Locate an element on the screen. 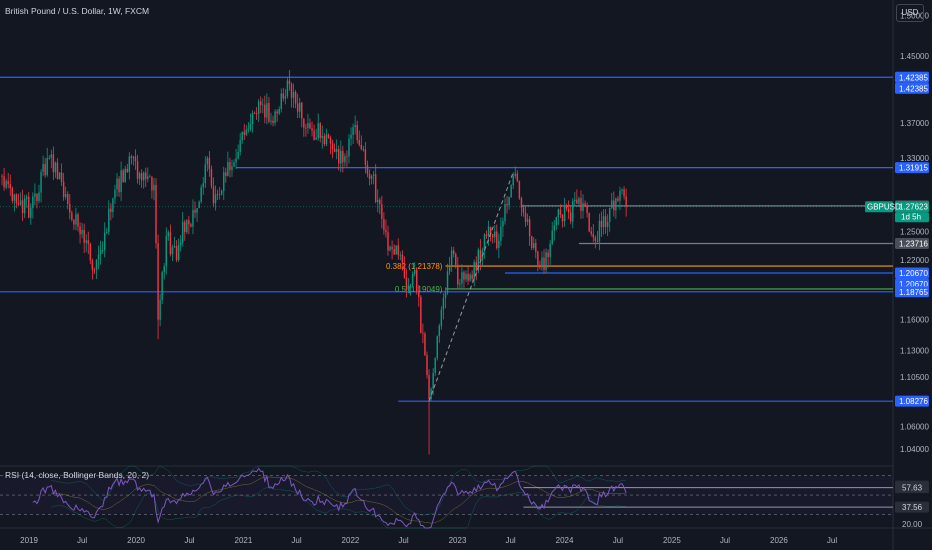  price-tag: 1.20670 is located at coordinates (913, 273).